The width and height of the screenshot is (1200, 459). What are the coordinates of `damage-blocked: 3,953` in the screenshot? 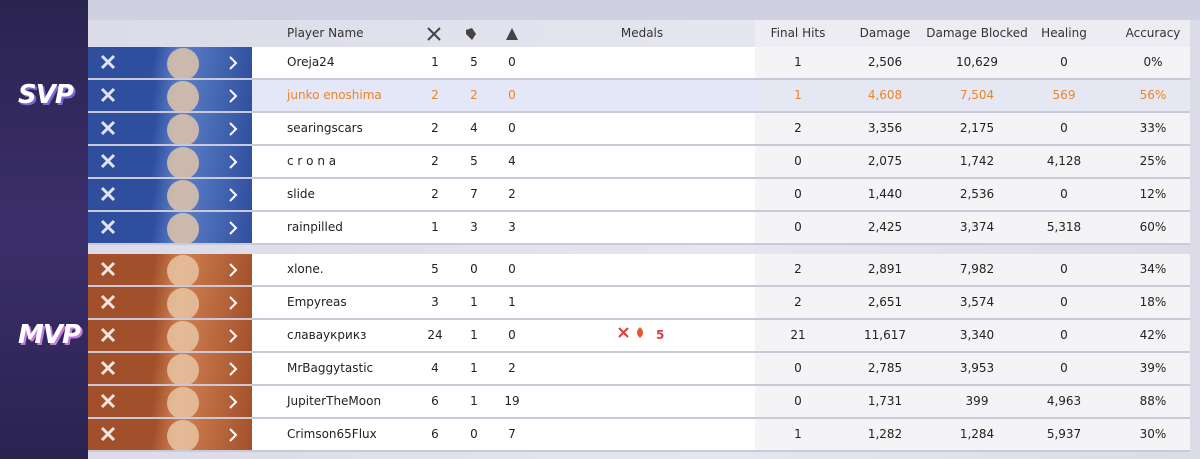 It's located at (977, 368).